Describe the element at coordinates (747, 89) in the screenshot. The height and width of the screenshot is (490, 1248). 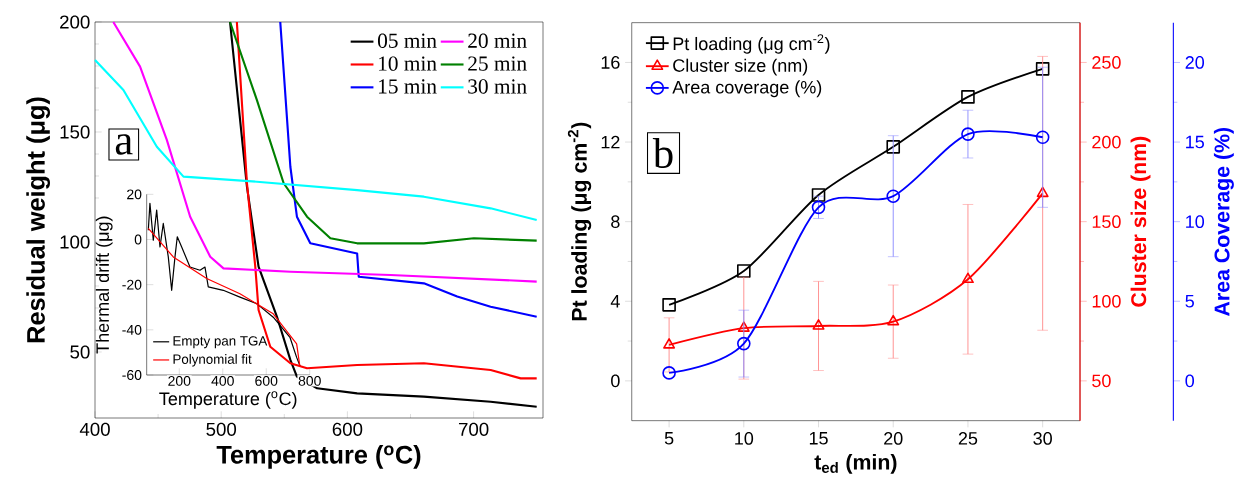
I see `legend-label: Area coverage (%)` at that location.